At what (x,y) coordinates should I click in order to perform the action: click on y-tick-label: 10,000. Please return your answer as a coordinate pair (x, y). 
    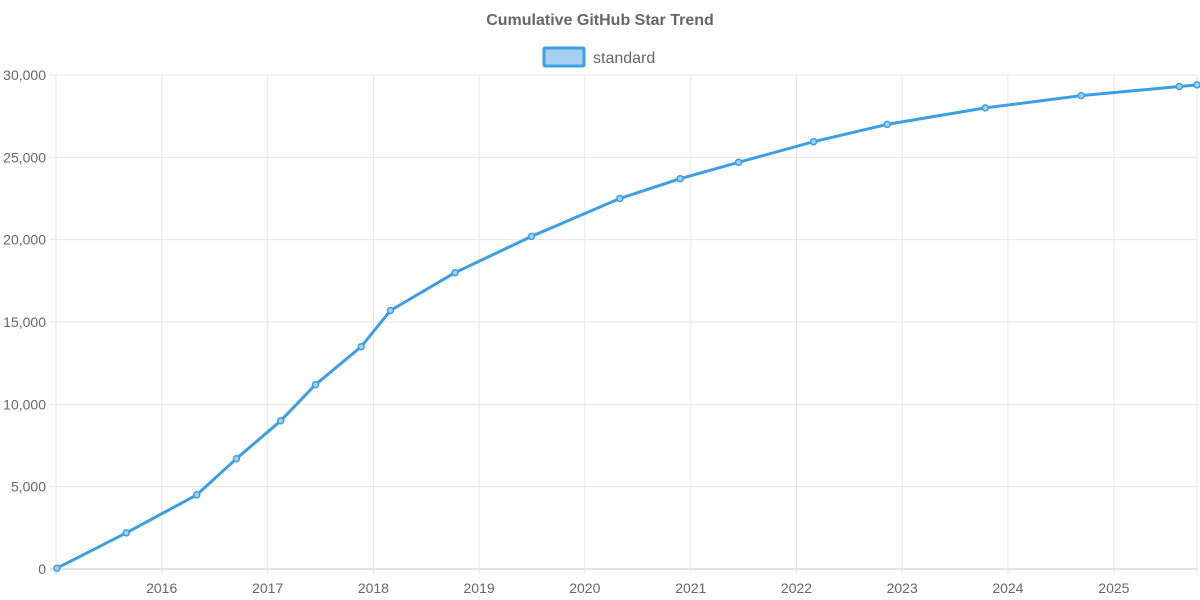
    Looking at the image, I should click on (24, 404).